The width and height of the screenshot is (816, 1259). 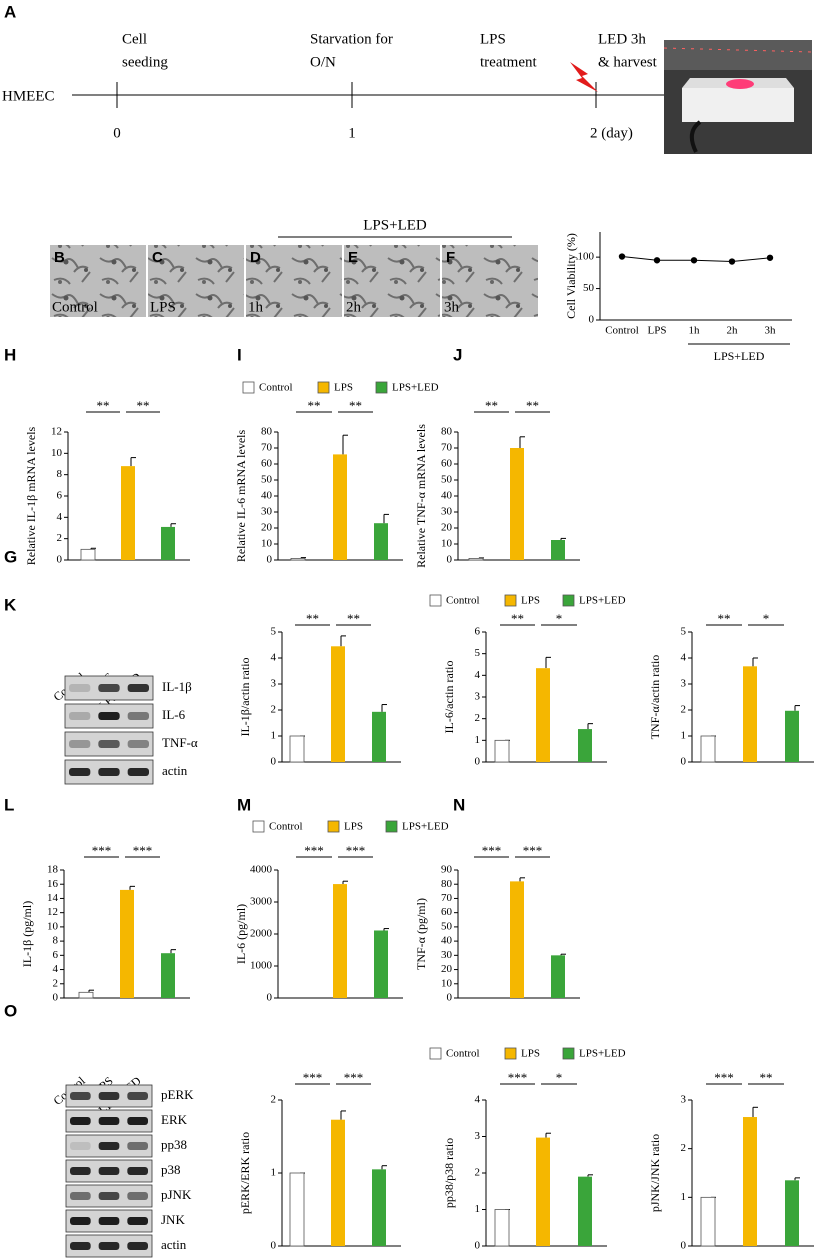 What do you see at coordinates (9, 804) in the screenshot?
I see `panel-label: L` at bounding box center [9, 804].